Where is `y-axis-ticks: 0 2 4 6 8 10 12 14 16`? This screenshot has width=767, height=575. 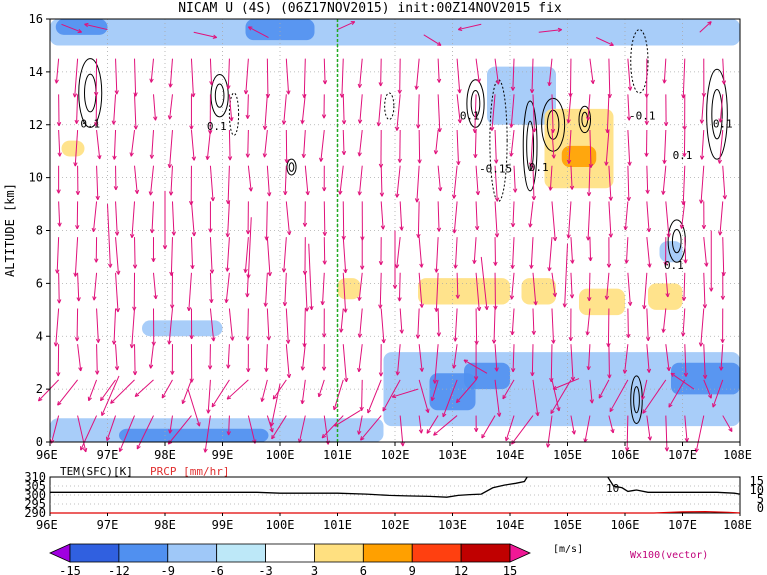
y-axis-ticks: 0 2 4 6 8 10 12 14 16 is located at coordinates (39, 230).